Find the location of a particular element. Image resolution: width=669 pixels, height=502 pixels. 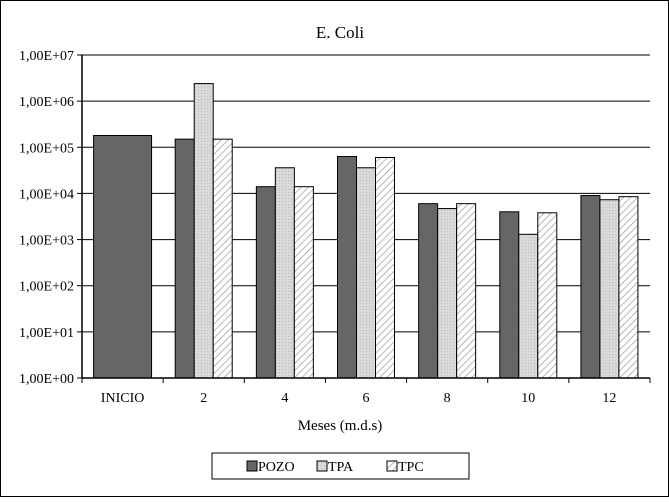

y-tick-label: 1,00E+01 is located at coordinates (46, 333).